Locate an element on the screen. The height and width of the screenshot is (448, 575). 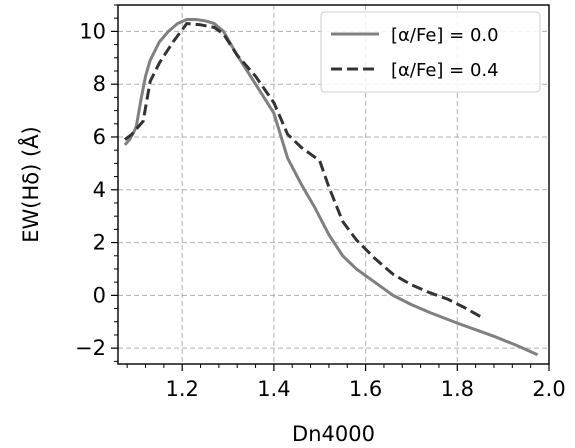
x-tick-label: 1.6 is located at coordinates (365, 389).